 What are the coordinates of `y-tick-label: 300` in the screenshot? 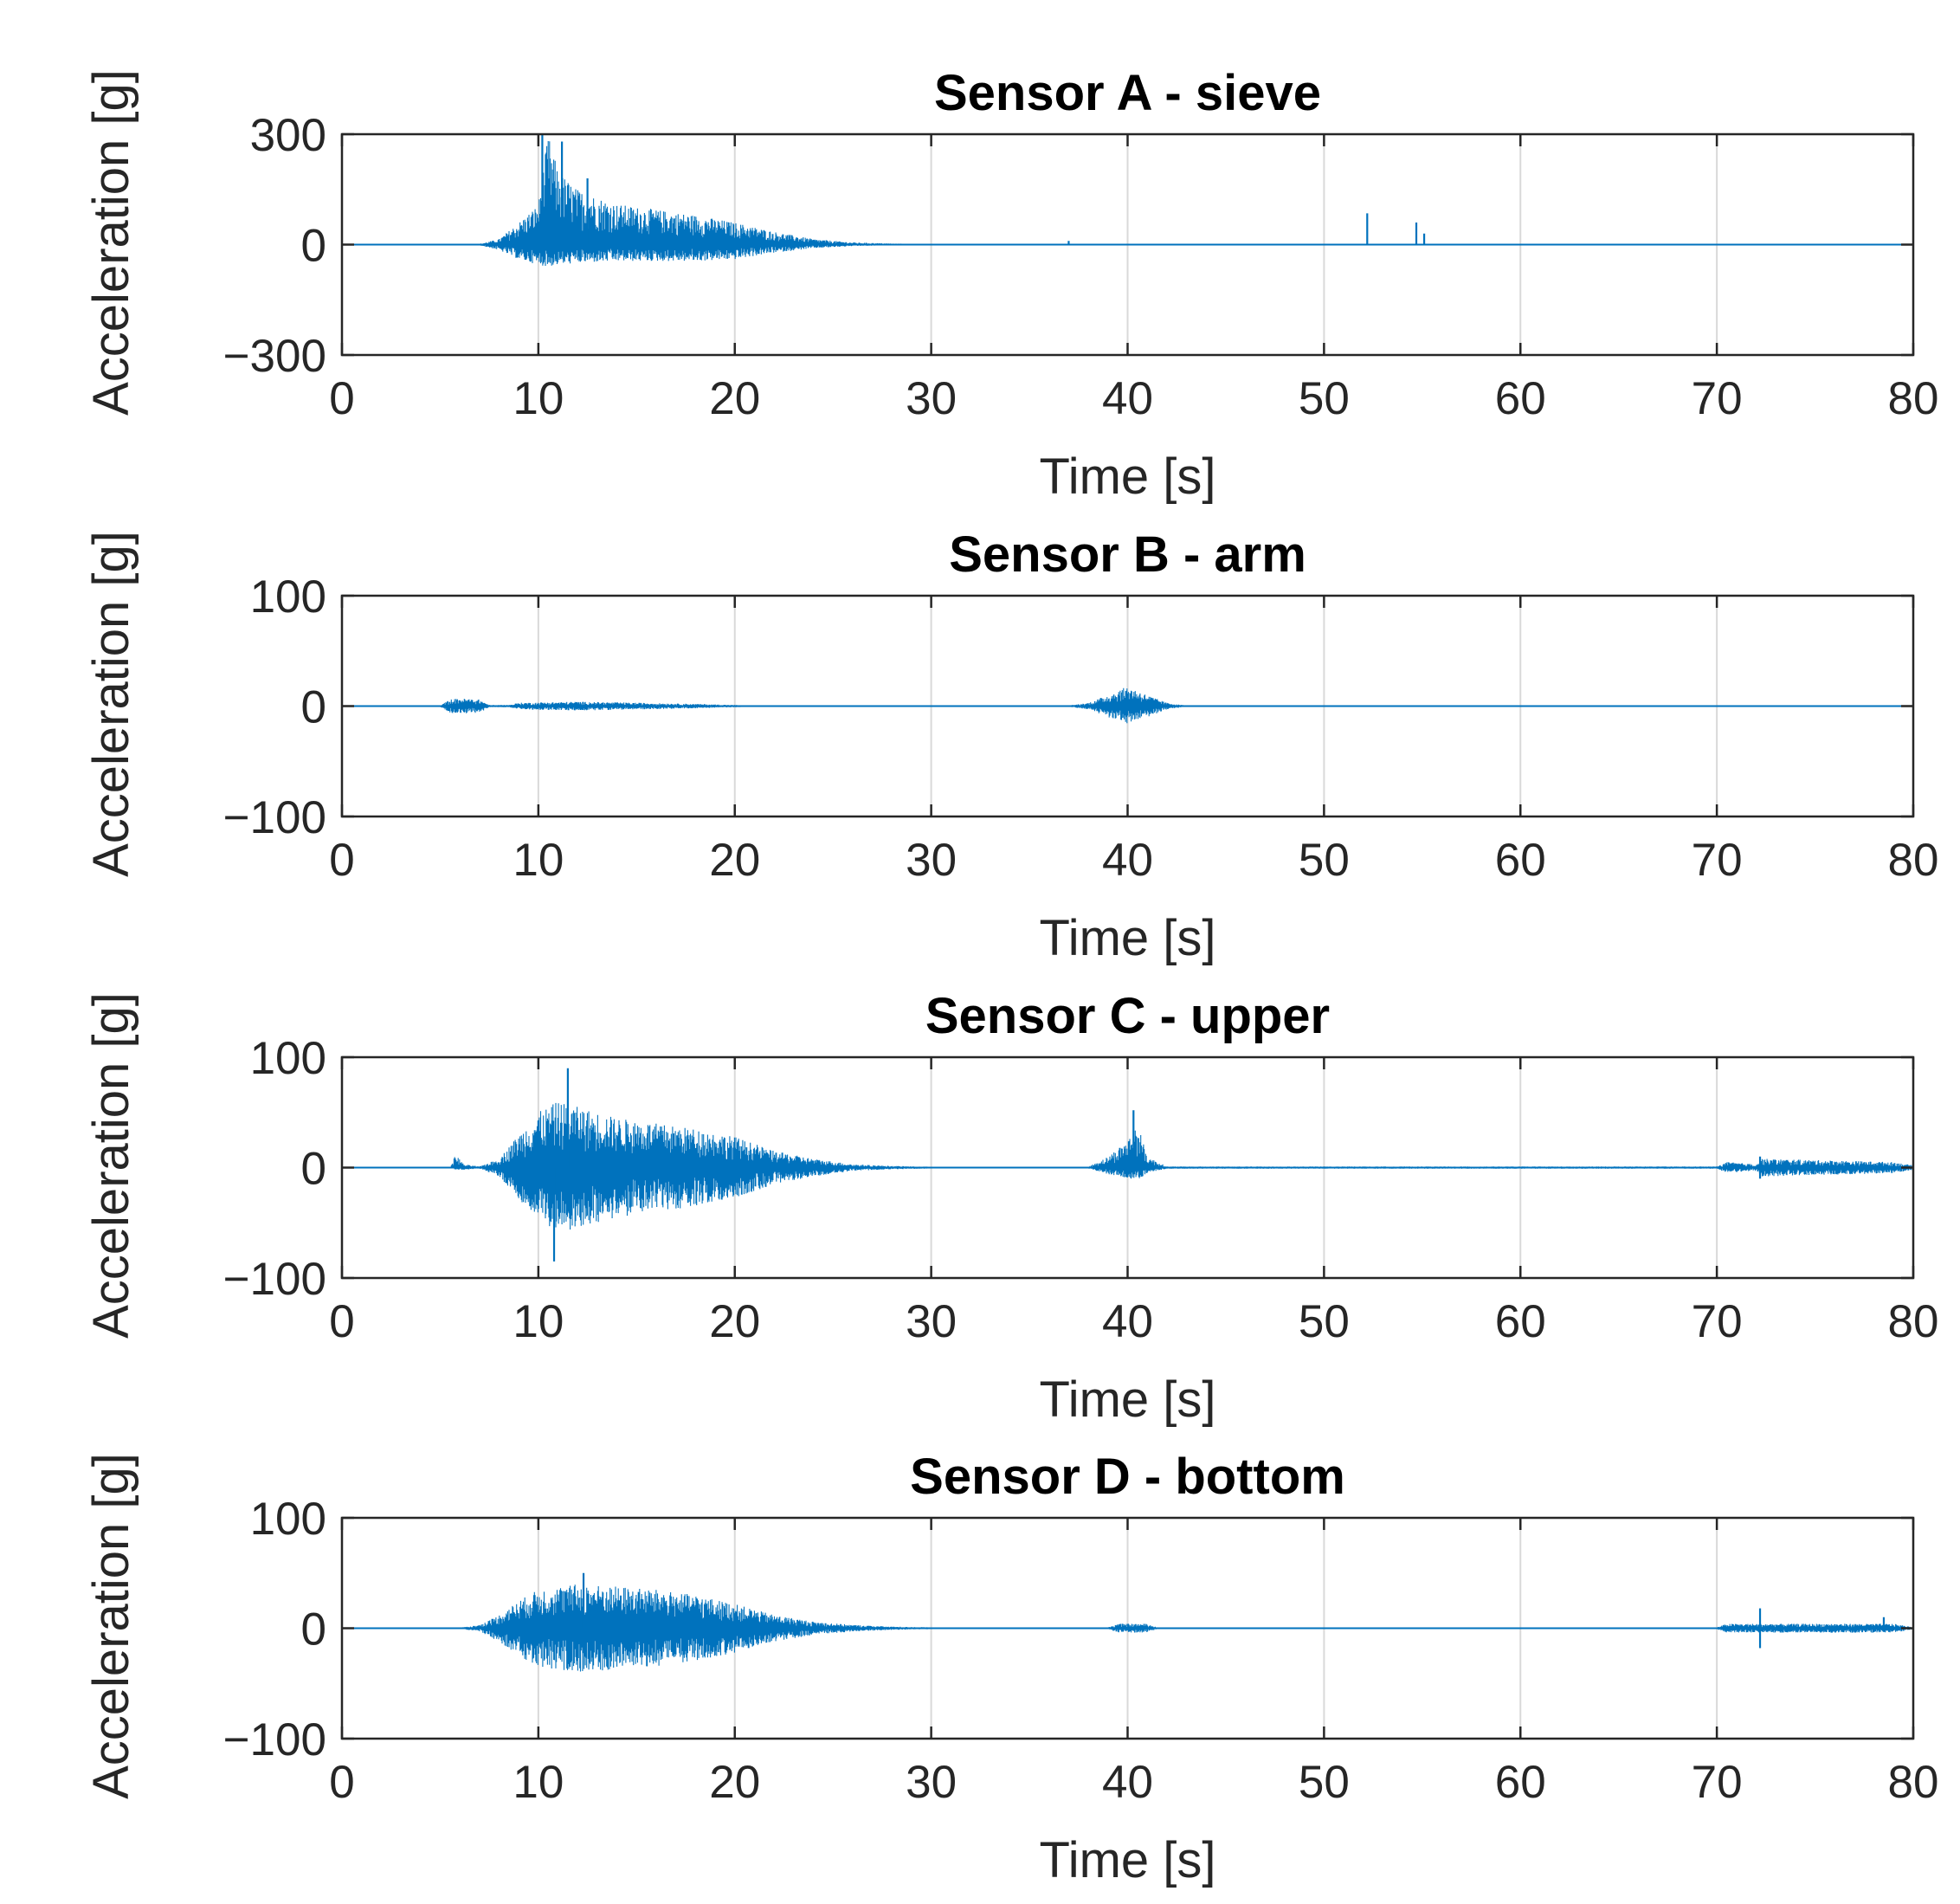 It's located at (288, 135).